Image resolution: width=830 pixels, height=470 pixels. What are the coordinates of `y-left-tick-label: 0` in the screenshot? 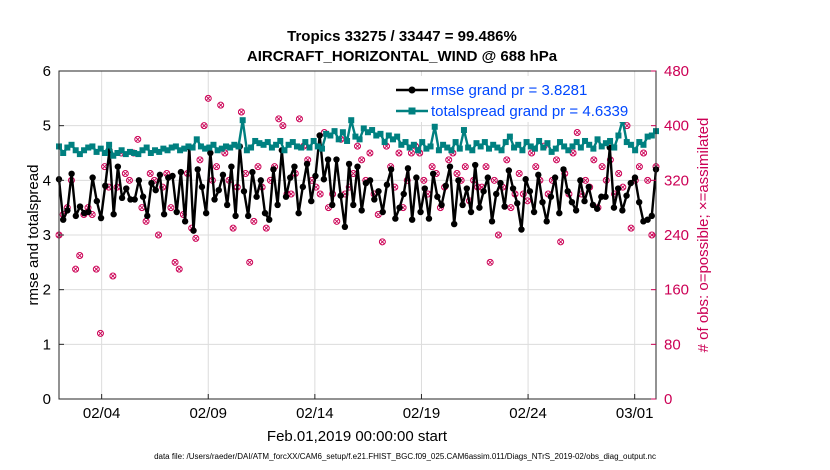 It's located at (47, 399).